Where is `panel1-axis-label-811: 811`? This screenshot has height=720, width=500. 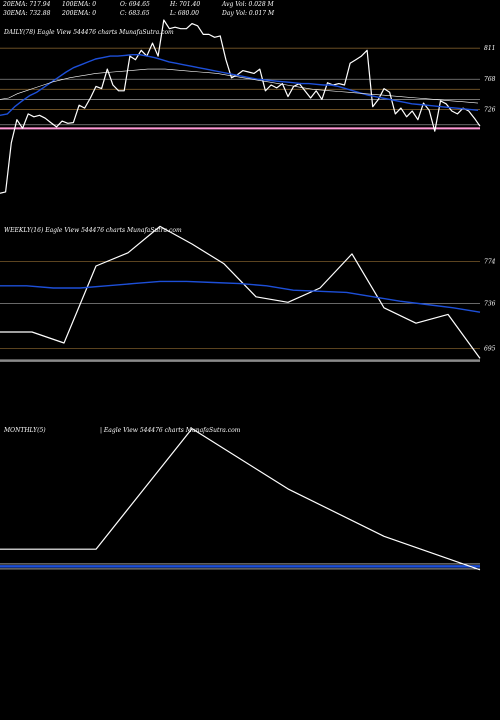
panel1-axis-label-811: 811 is located at coordinates (489, 48).